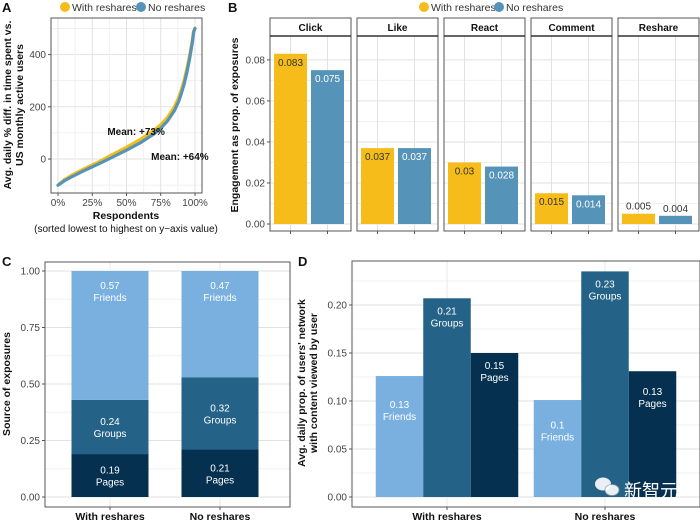  I want to click on bar-label: 0.03, so click(465, 171).